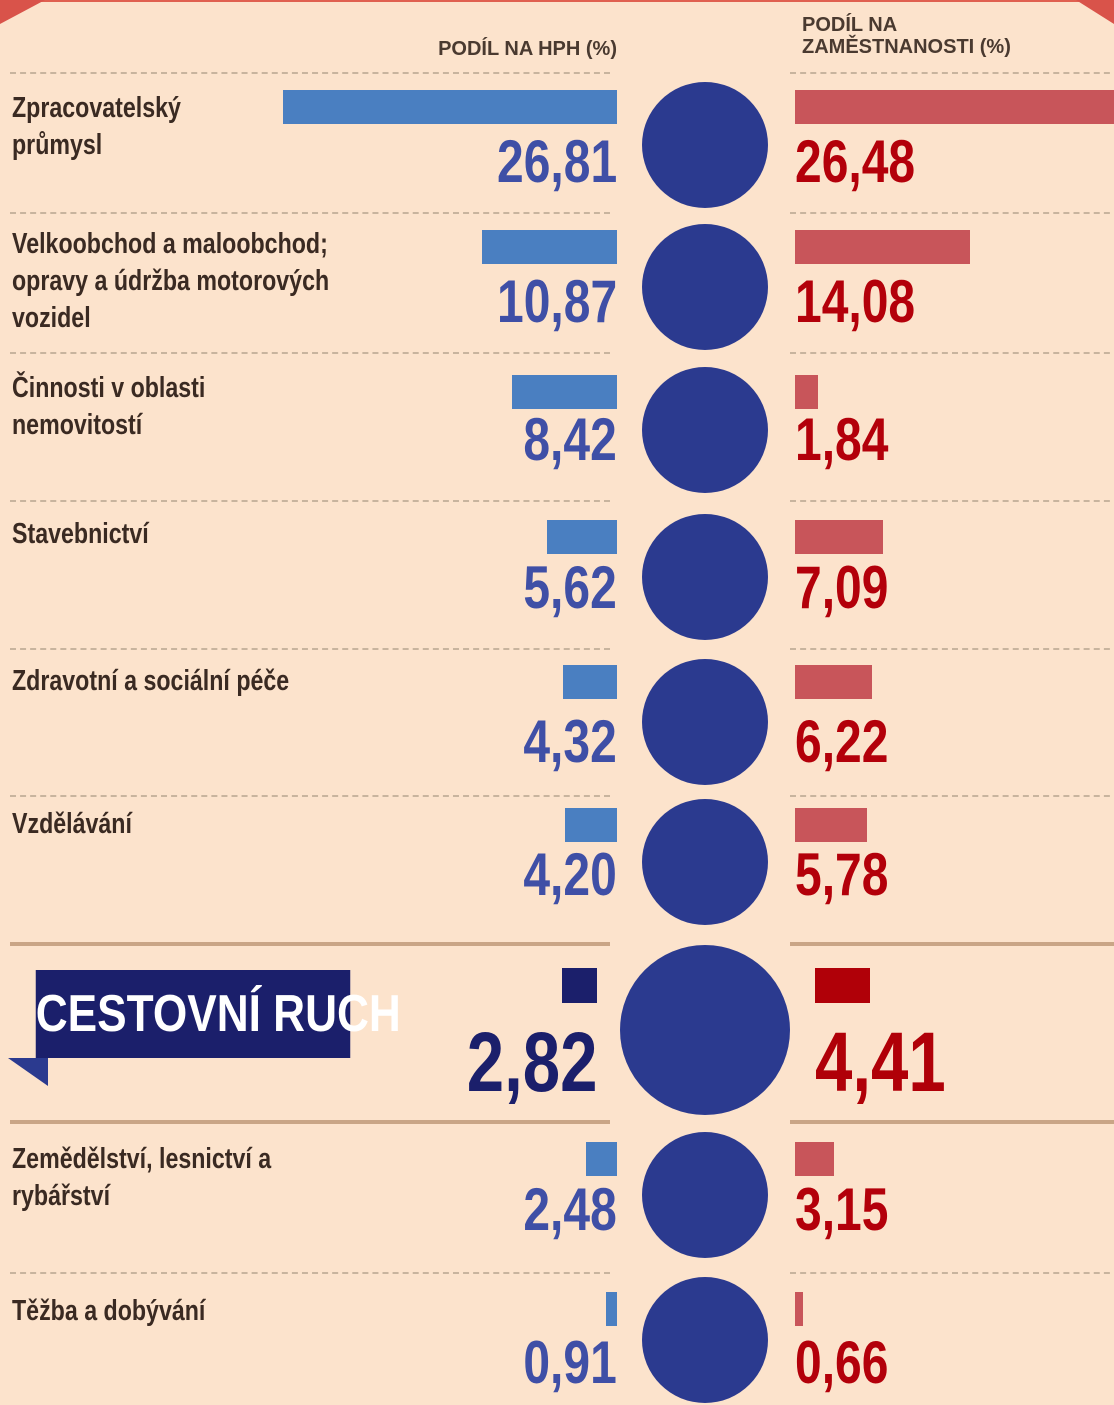 The image size is (1114, 1405). What do you see at coordinates (109, 406) in the screenshot?
I see `category-label: Činnosti v oblasti nemovitostí` at bounding box center [109, 406].